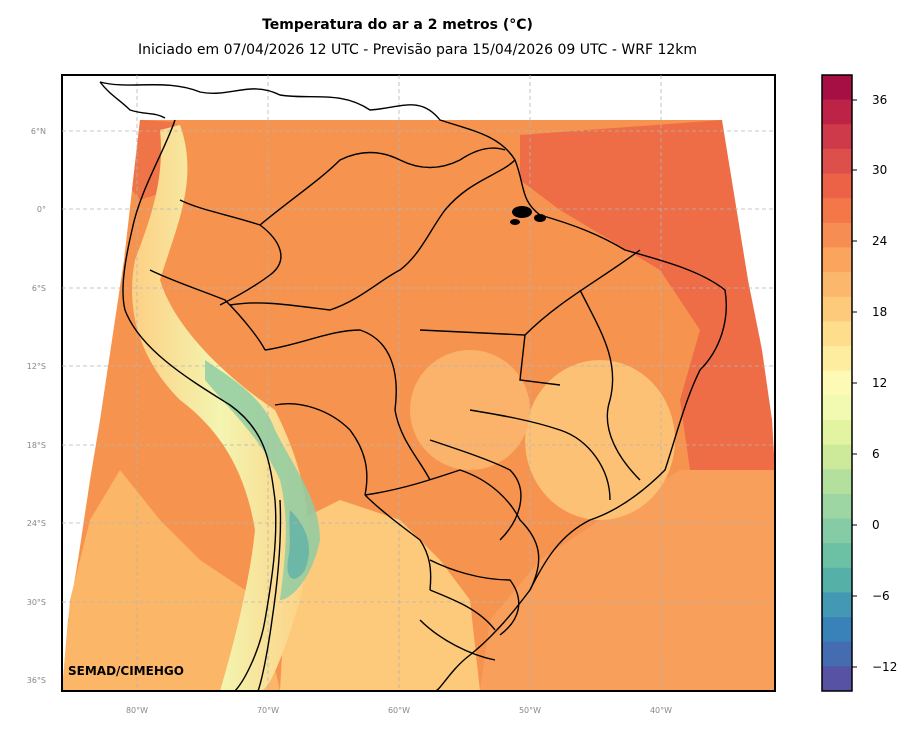 Image resolution: width=921 pixels, height=735 pixels. Describe the element at coordinates (36, 602) in the screenshot. I see `lat-label: 30°S` at that location.